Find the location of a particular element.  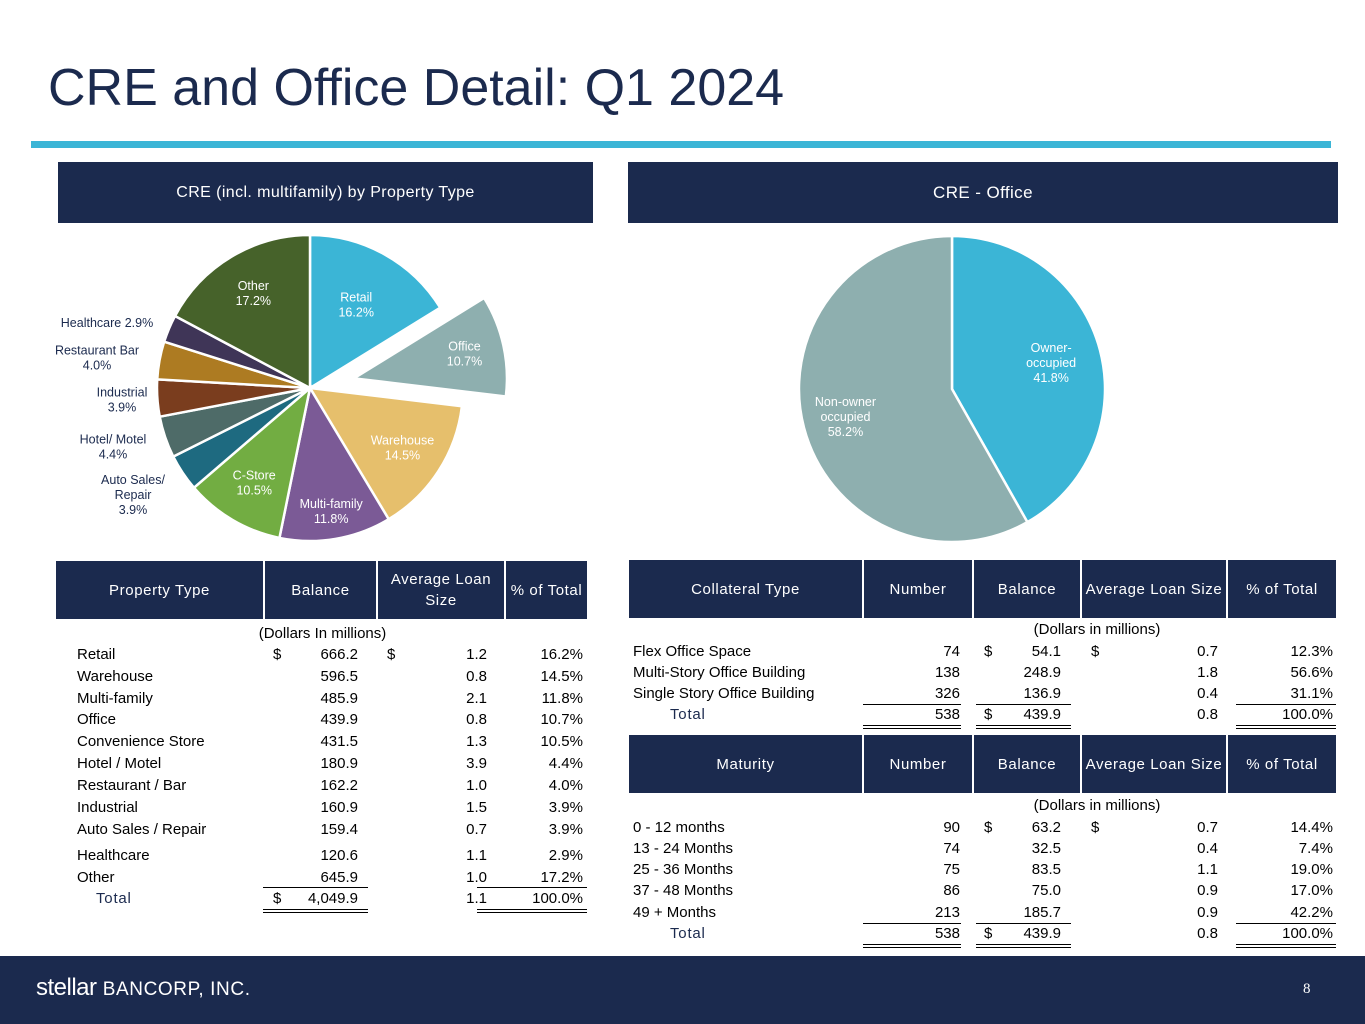

property-table-header-of-total: % of Total is located at coordinates (546, 590).